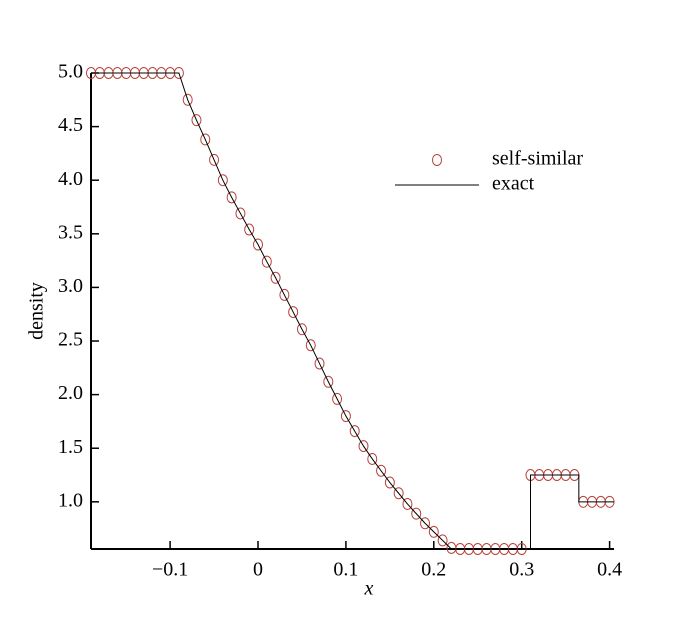 The image size is (700, 632). What do you see at coordinates (609, 570) in the screenshot?
I see `x-tick-label: 0.4` at bounding box center [609, 570].